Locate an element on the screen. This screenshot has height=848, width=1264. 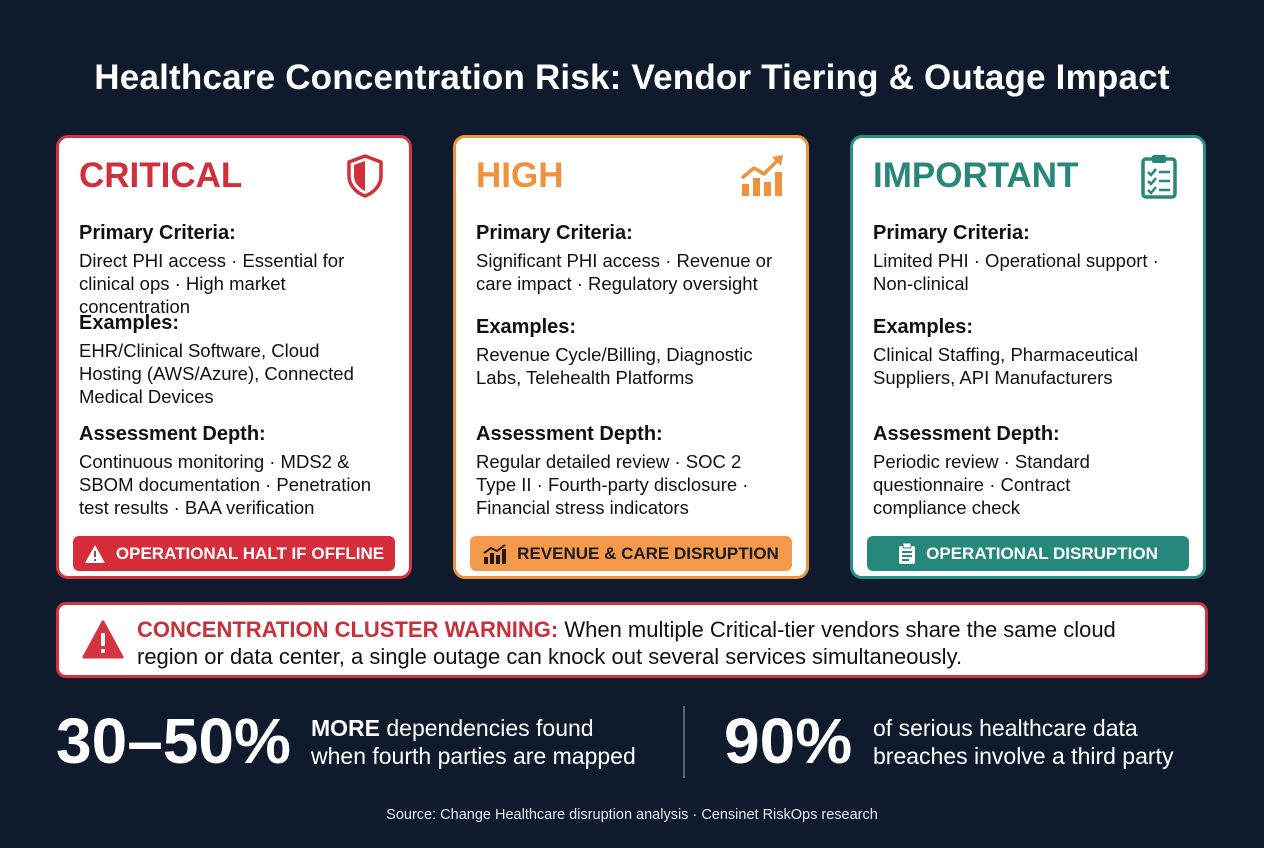
trending-up-chart-icon is located at coordinates (761, 175).